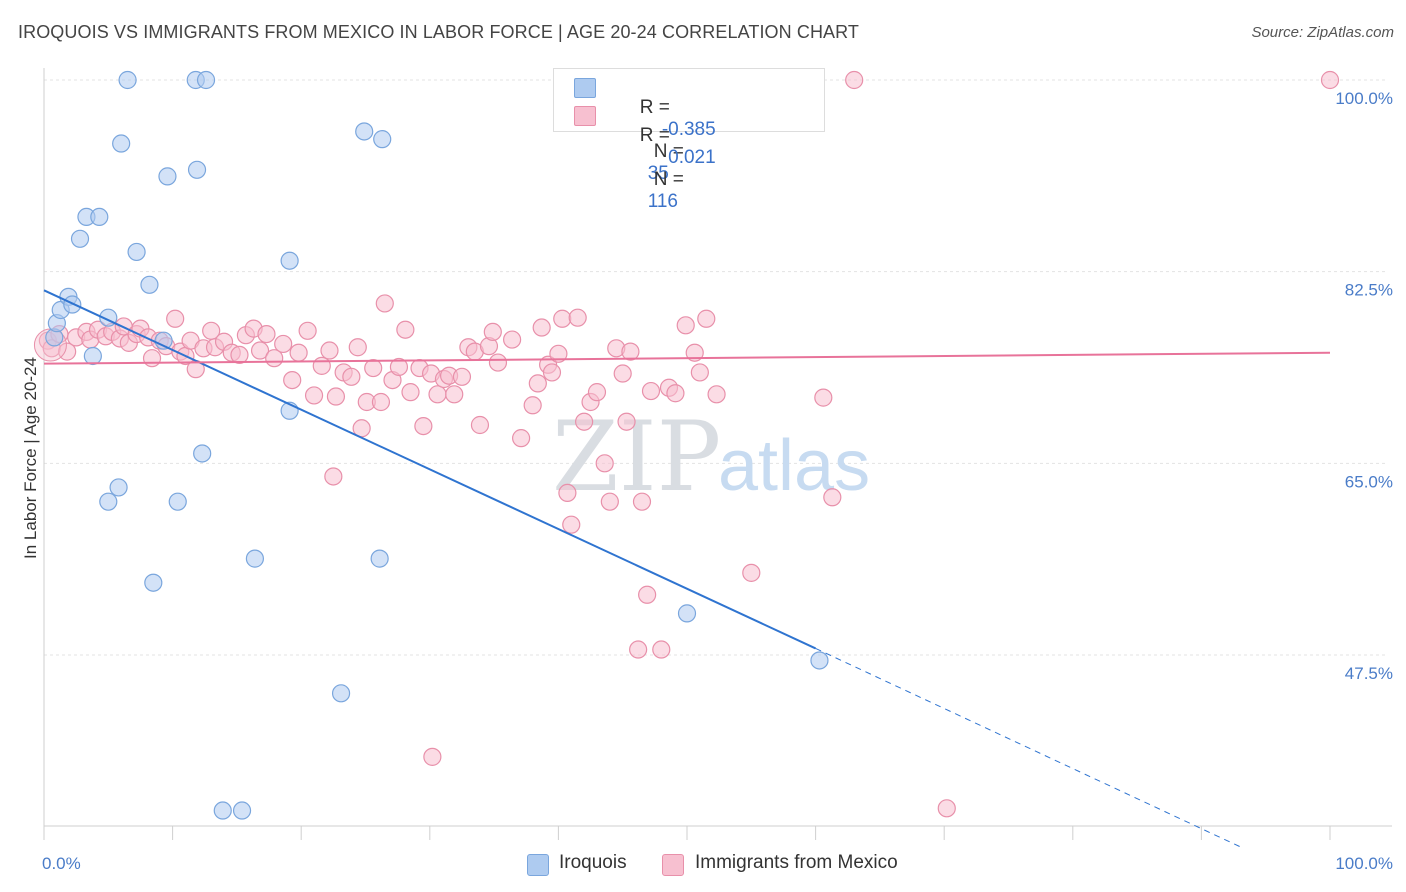 The image size is (1406, 892). Describe the element at coordinates (1322, 32) in the screenshot. I see `source-label: Source: ZipAtlas.com` at that location.